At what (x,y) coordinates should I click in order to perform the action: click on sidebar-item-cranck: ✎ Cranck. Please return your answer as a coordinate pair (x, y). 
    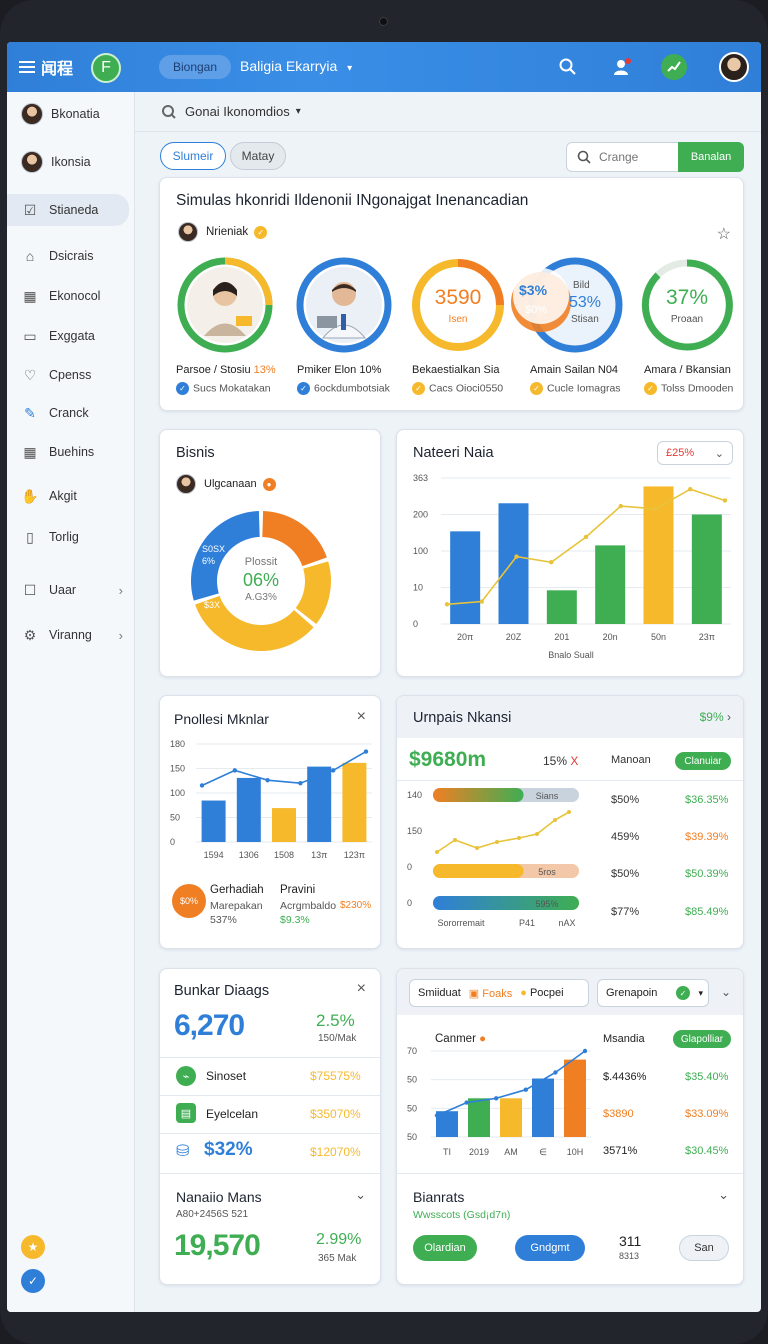
    Looking at the image, I should click on (71, 413).